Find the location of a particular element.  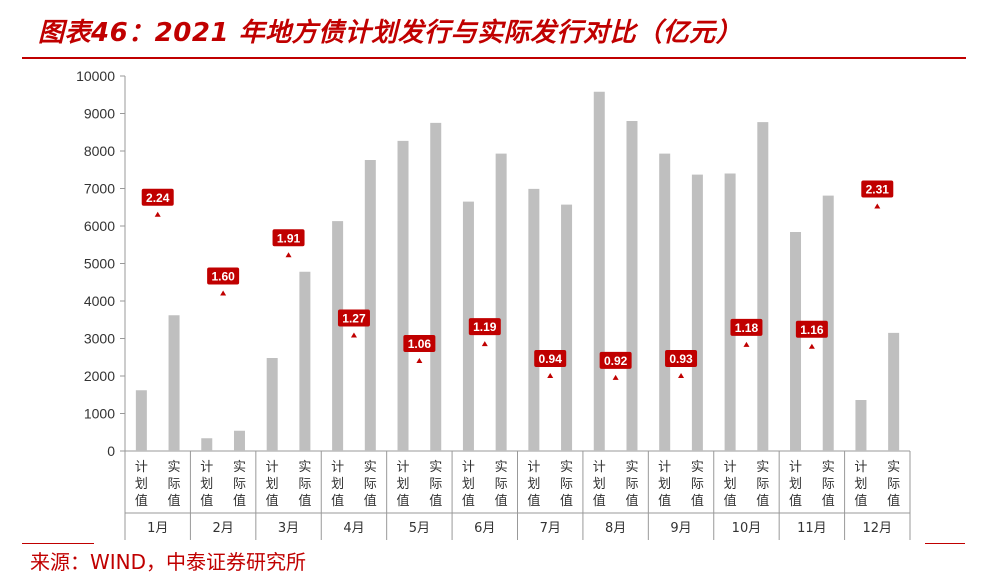

y-tick-label: 6000 is located at coordinates (99, 226).